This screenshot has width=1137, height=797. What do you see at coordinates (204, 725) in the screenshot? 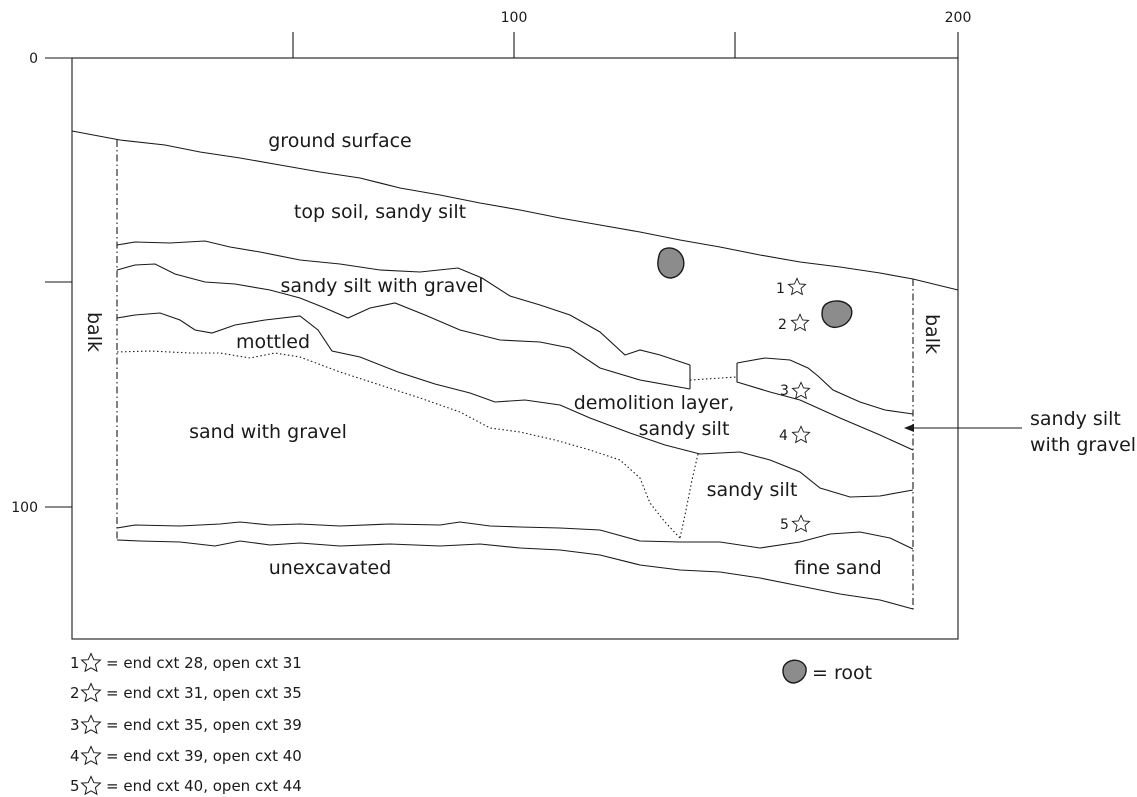
I see `legend-item-text: = end cxt 35, open cxt 39` at bounding box center [204, 725].